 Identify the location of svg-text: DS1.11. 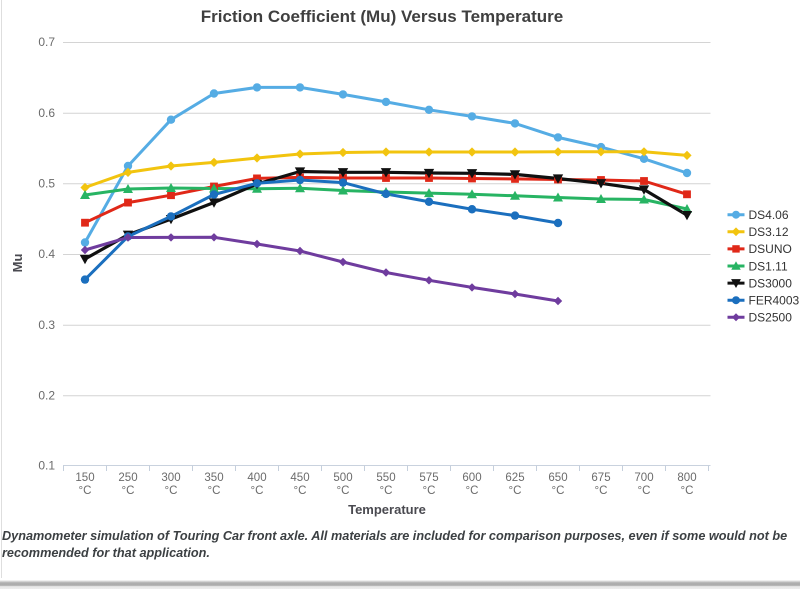
(768, 266).